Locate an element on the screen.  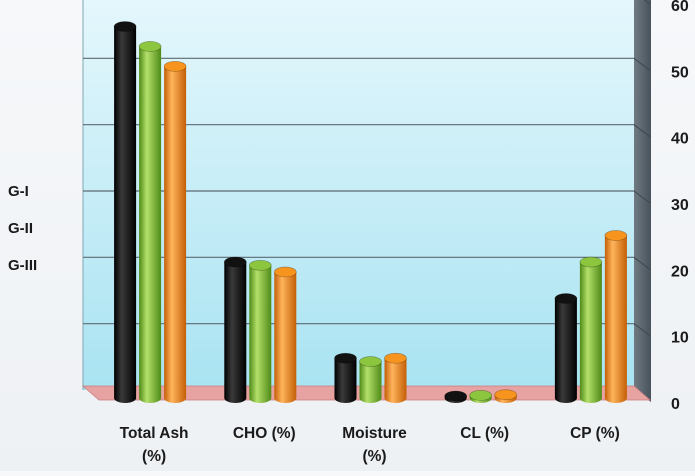
y-axis-tick-labels: 0 10 20 30 40 50 60 is located at coordinates (680, 206).